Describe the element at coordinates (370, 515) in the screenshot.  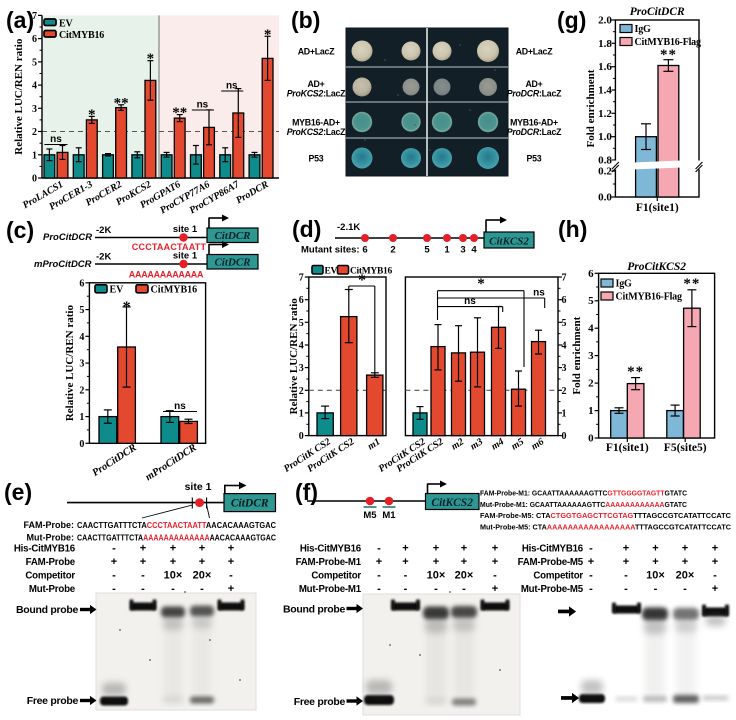
I see `svg-text: M5` at that location.